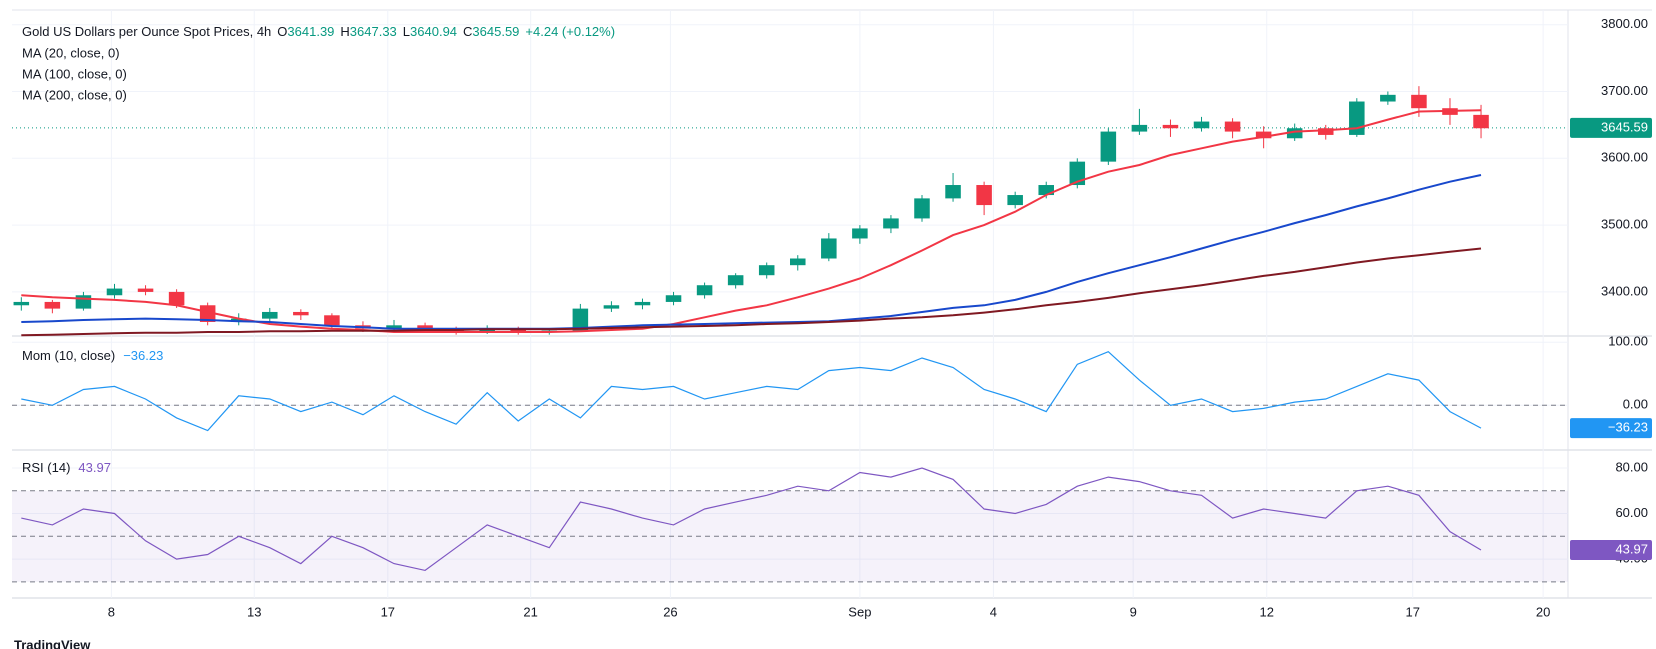 This screenshot has width=1656, height=649. What do you see at coordinates (1624, 90) in the screenshot?
I see `y-tick-label: 3700.00` at bounding box center [1624, 90].